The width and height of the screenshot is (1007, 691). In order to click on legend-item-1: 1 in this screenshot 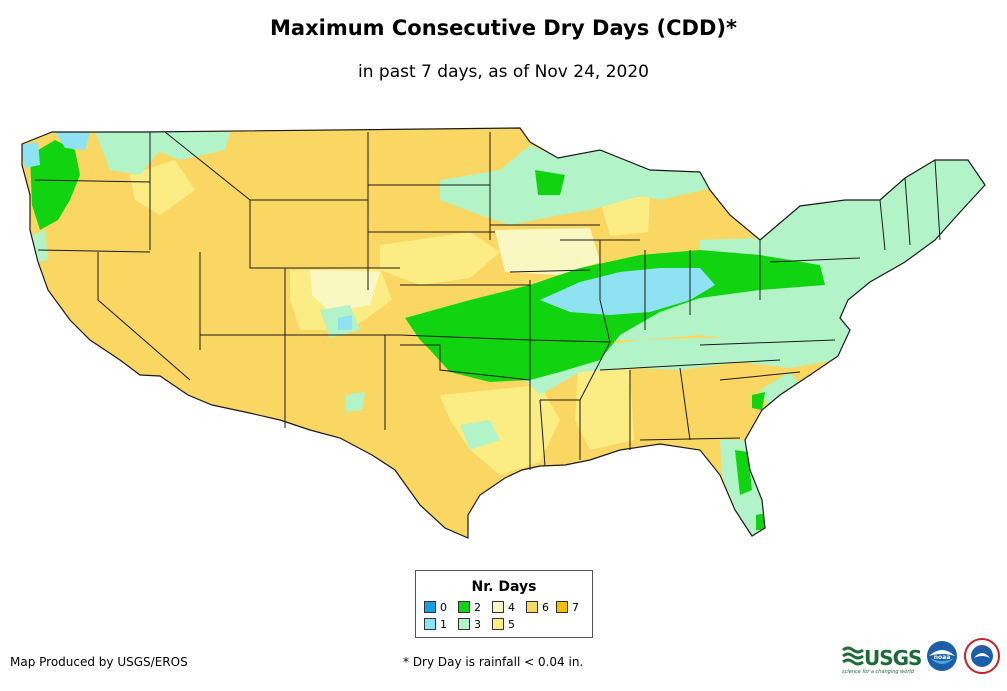, I will do `click(435, 624)`.